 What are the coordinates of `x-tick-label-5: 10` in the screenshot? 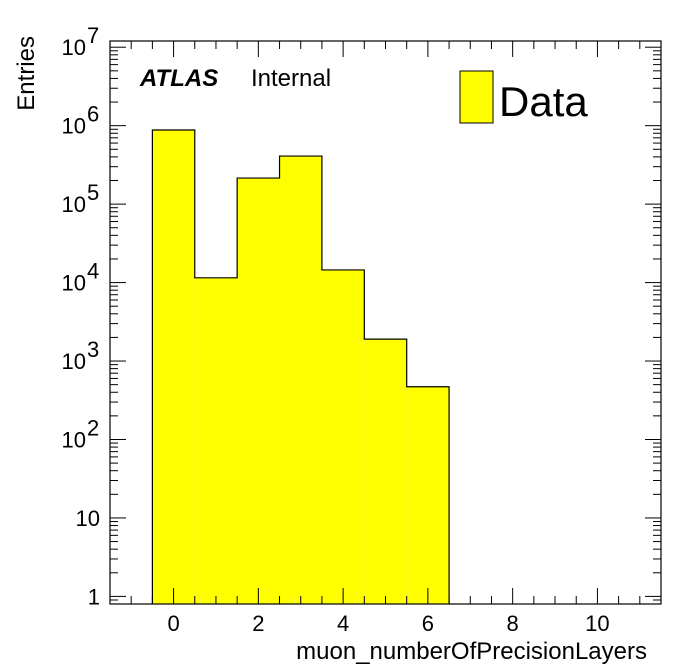 It's located at (597, 623).